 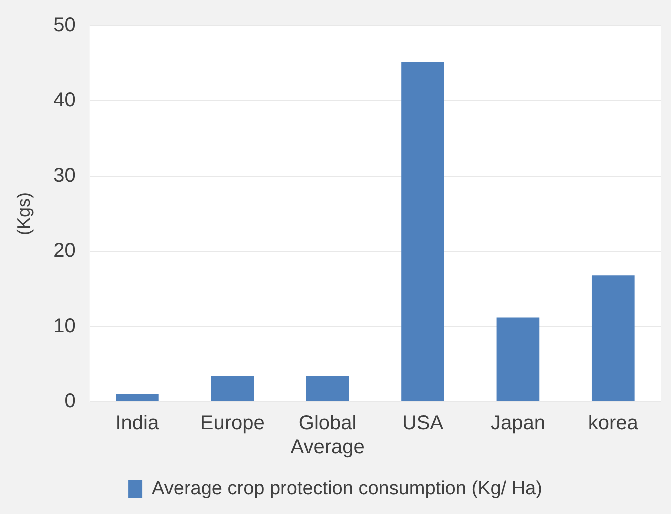 What do you see at coordinates (65, 251) in the screenshot?
I see `y-tick-label: 20` at bounding box center [65, 251].